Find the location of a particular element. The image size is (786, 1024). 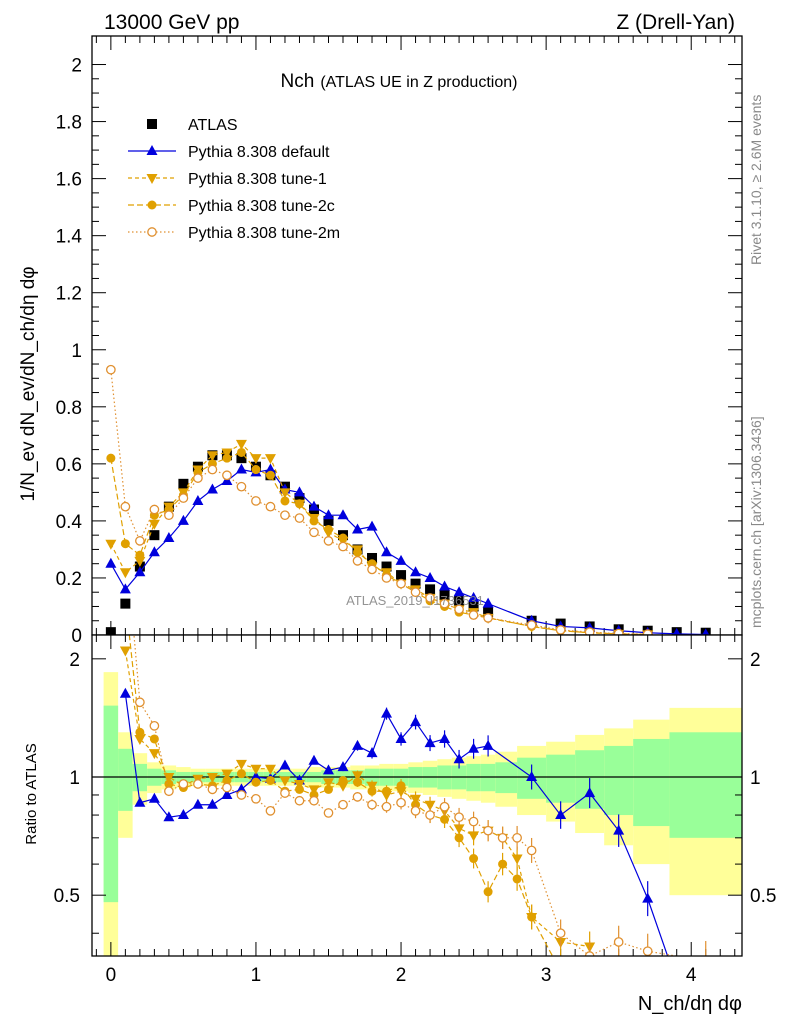

x-tick-label: 1 is located at coordinates (256, 975).